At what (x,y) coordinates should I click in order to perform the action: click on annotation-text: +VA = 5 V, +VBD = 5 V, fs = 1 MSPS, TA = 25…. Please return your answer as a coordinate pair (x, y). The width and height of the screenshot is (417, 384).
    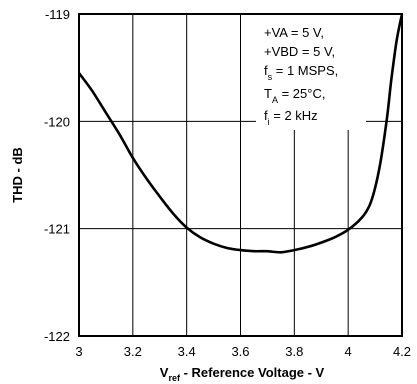
    Looking at the image, I should click on (301, 76).